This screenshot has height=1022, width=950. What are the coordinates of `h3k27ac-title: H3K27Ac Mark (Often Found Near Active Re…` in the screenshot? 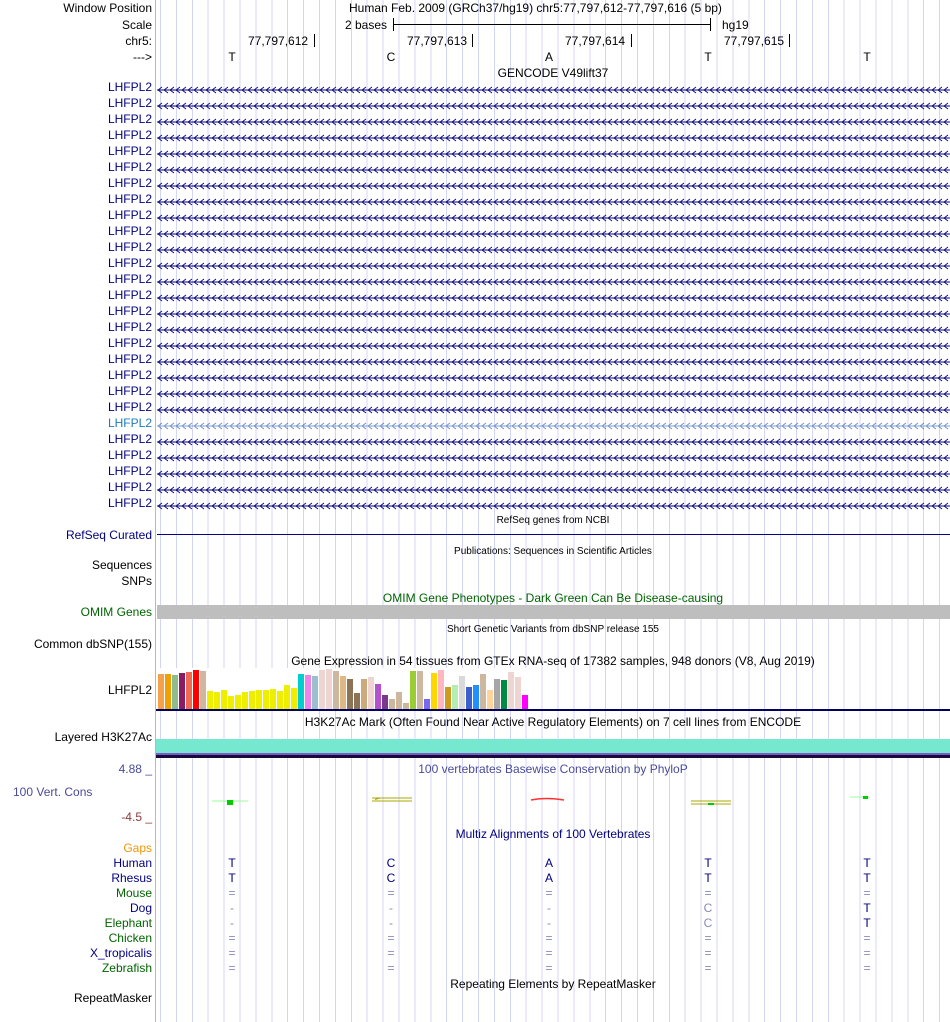 It's located at (553, 722).